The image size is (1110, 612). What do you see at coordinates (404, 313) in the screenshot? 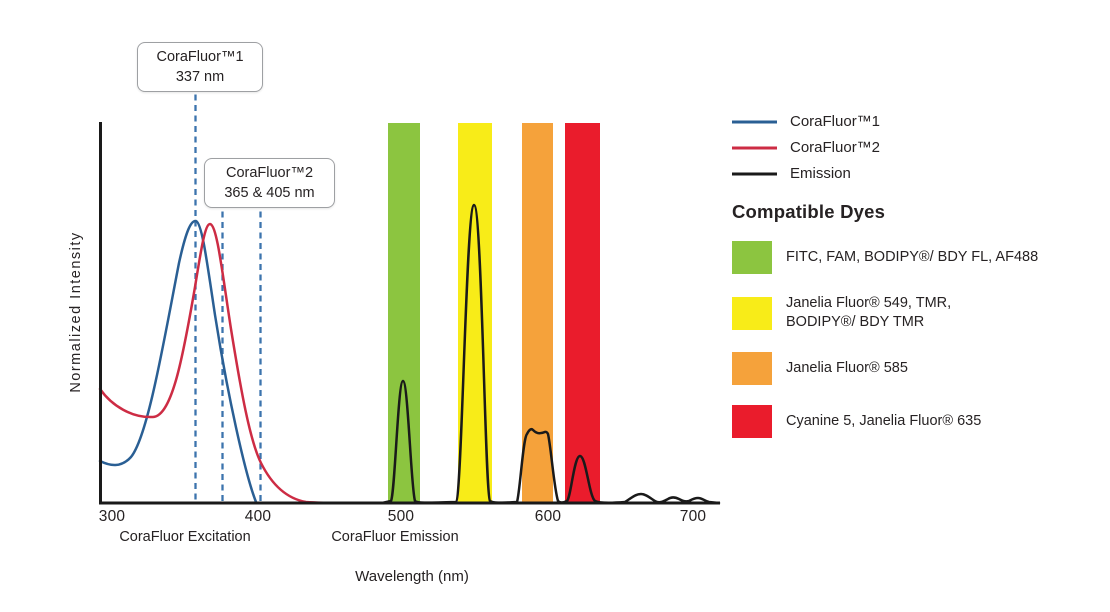
I see `filter-band-green` at bounding box center [404, 313].